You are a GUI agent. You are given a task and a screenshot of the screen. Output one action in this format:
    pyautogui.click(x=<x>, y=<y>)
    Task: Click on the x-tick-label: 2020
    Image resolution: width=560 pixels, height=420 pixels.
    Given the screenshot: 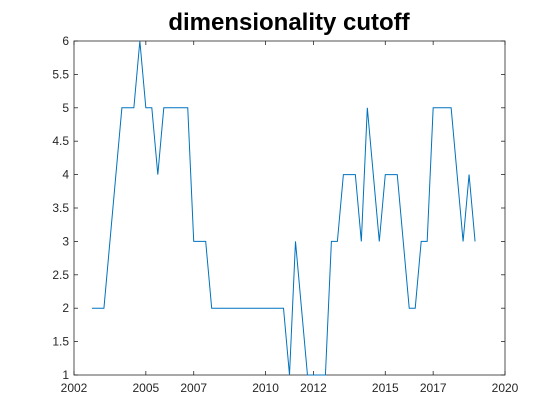 What is the action you would take?
    pyautogui.click(x=505, y=388)
    